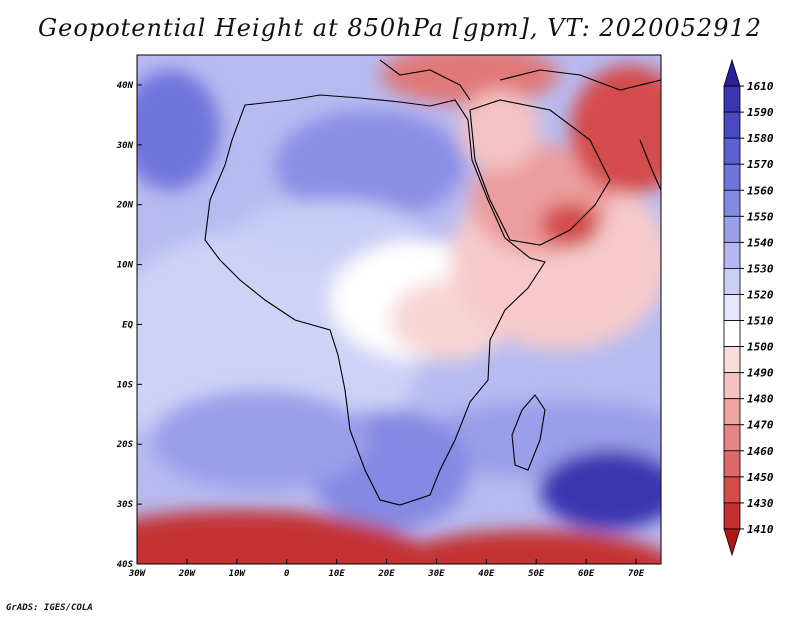 Image resolution: width=800 pixels, height=618 pixels. What do you see at coordinates (125, 445) in the screenshot?
I see `lat-tick-label: 20S` at bounding box center [125, 445].